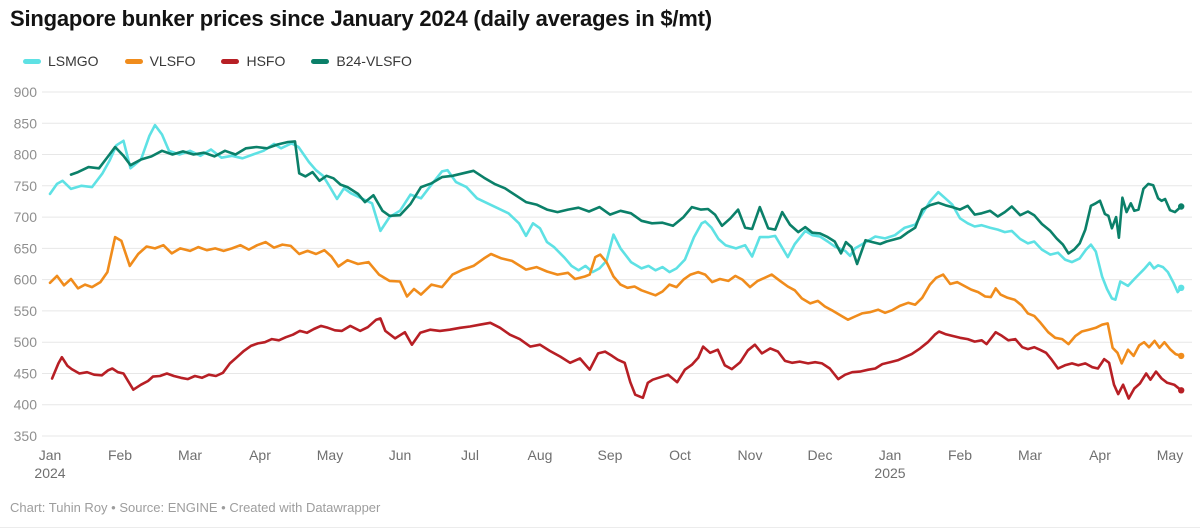 The image size is (1200, 528). I want to click on series-end-dot-hsfo, so click(1181, 390).